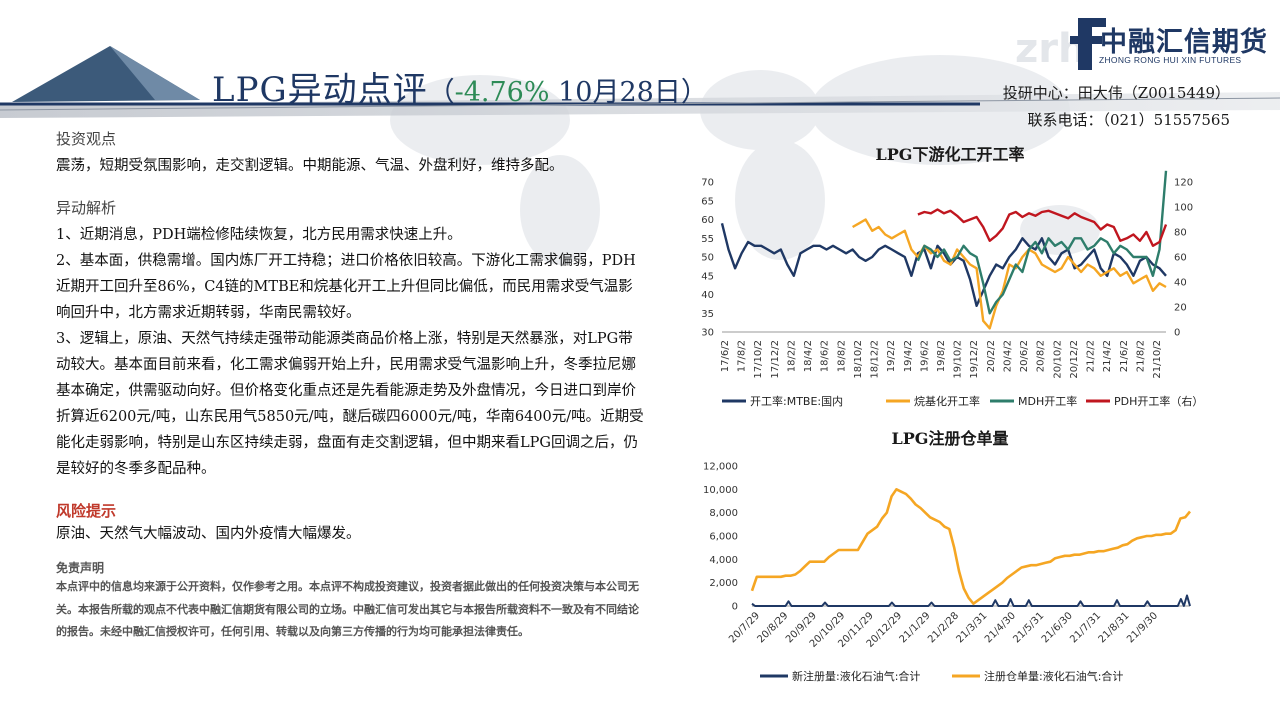 This screenshot has height=720, width=1280. What do you see at coordinates (86, 511) in the screenshot?
I see `risk-heading: 风险提示` at bounding box center [86, 511].